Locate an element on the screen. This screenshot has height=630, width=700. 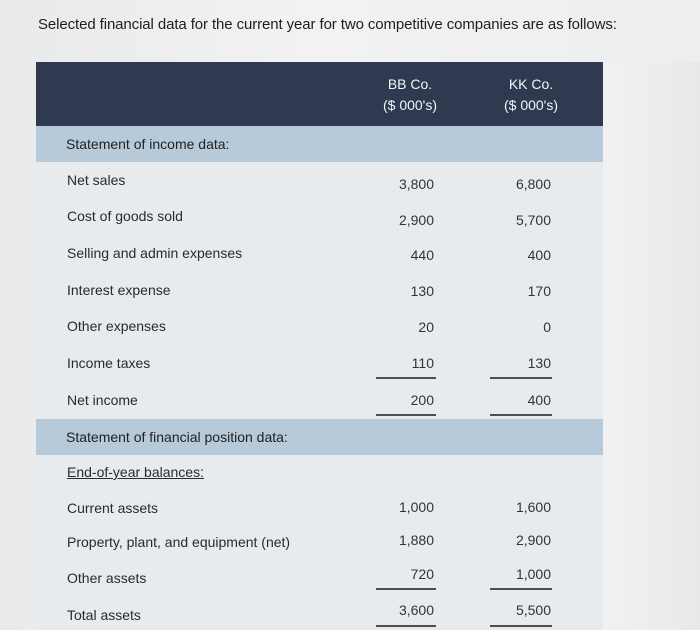
row-label-net-income: Net income is located at coordinates (102, 400).